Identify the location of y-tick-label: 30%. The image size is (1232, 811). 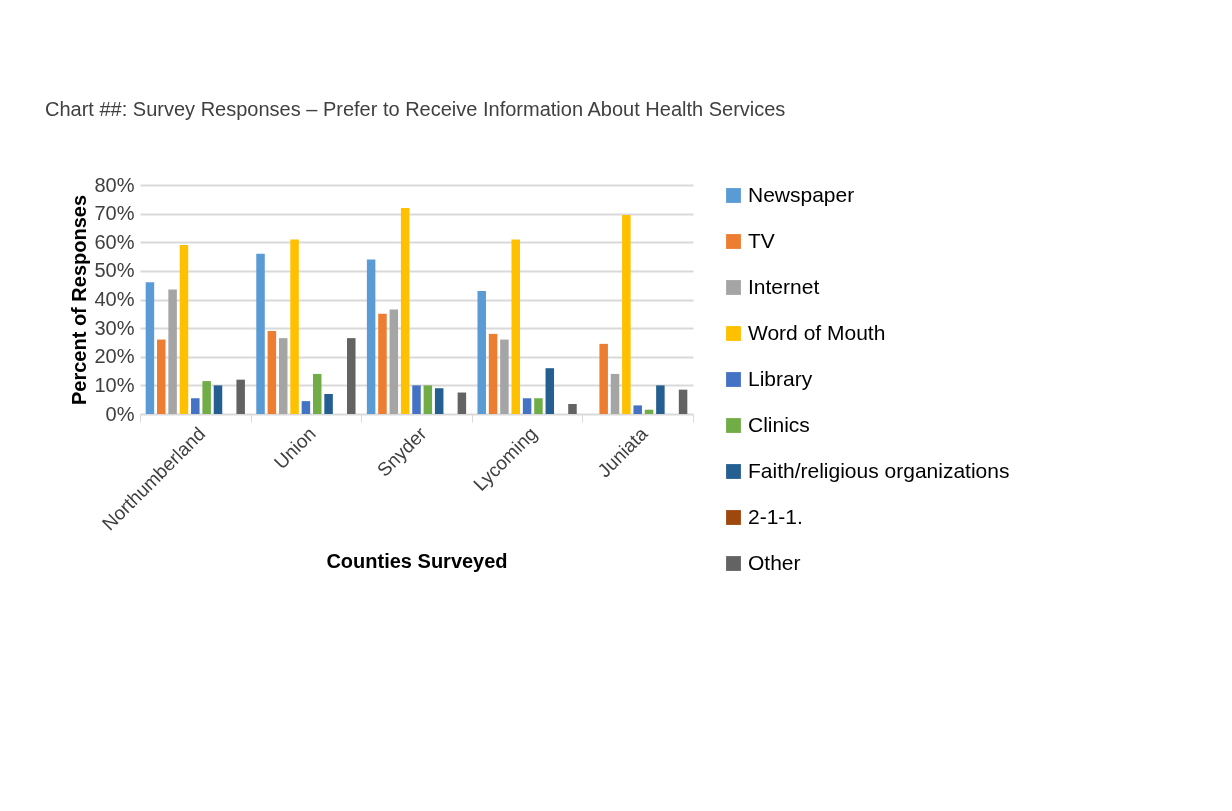
(114, 327).